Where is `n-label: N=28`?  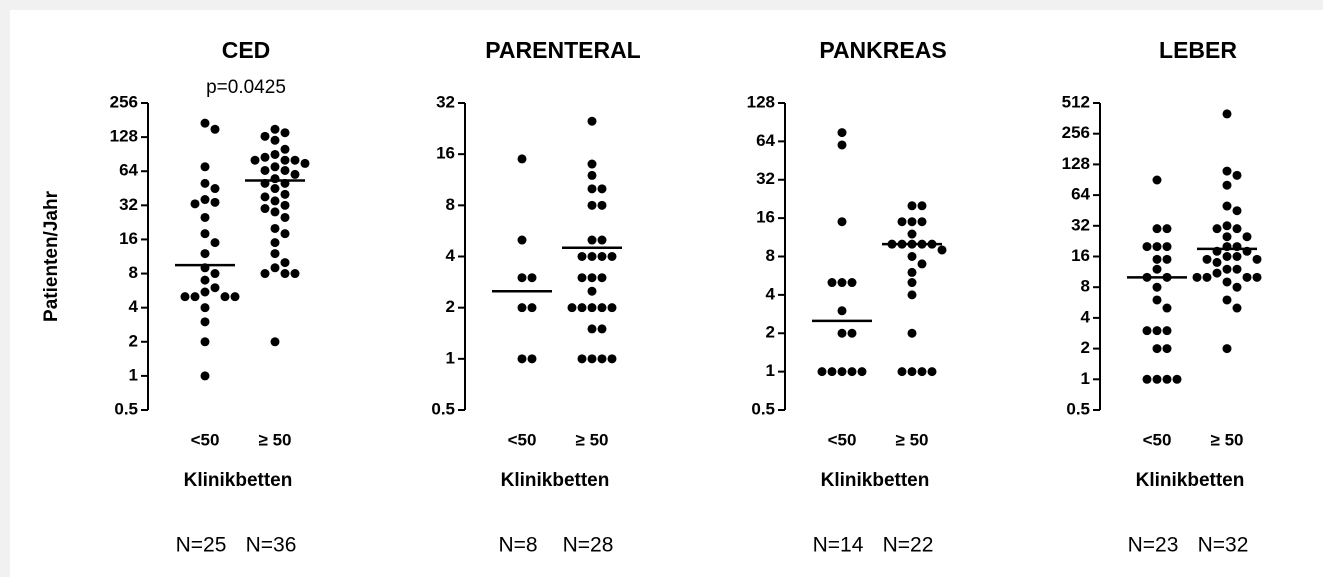 n-label: N=28 is located at coordinates (588, 545).